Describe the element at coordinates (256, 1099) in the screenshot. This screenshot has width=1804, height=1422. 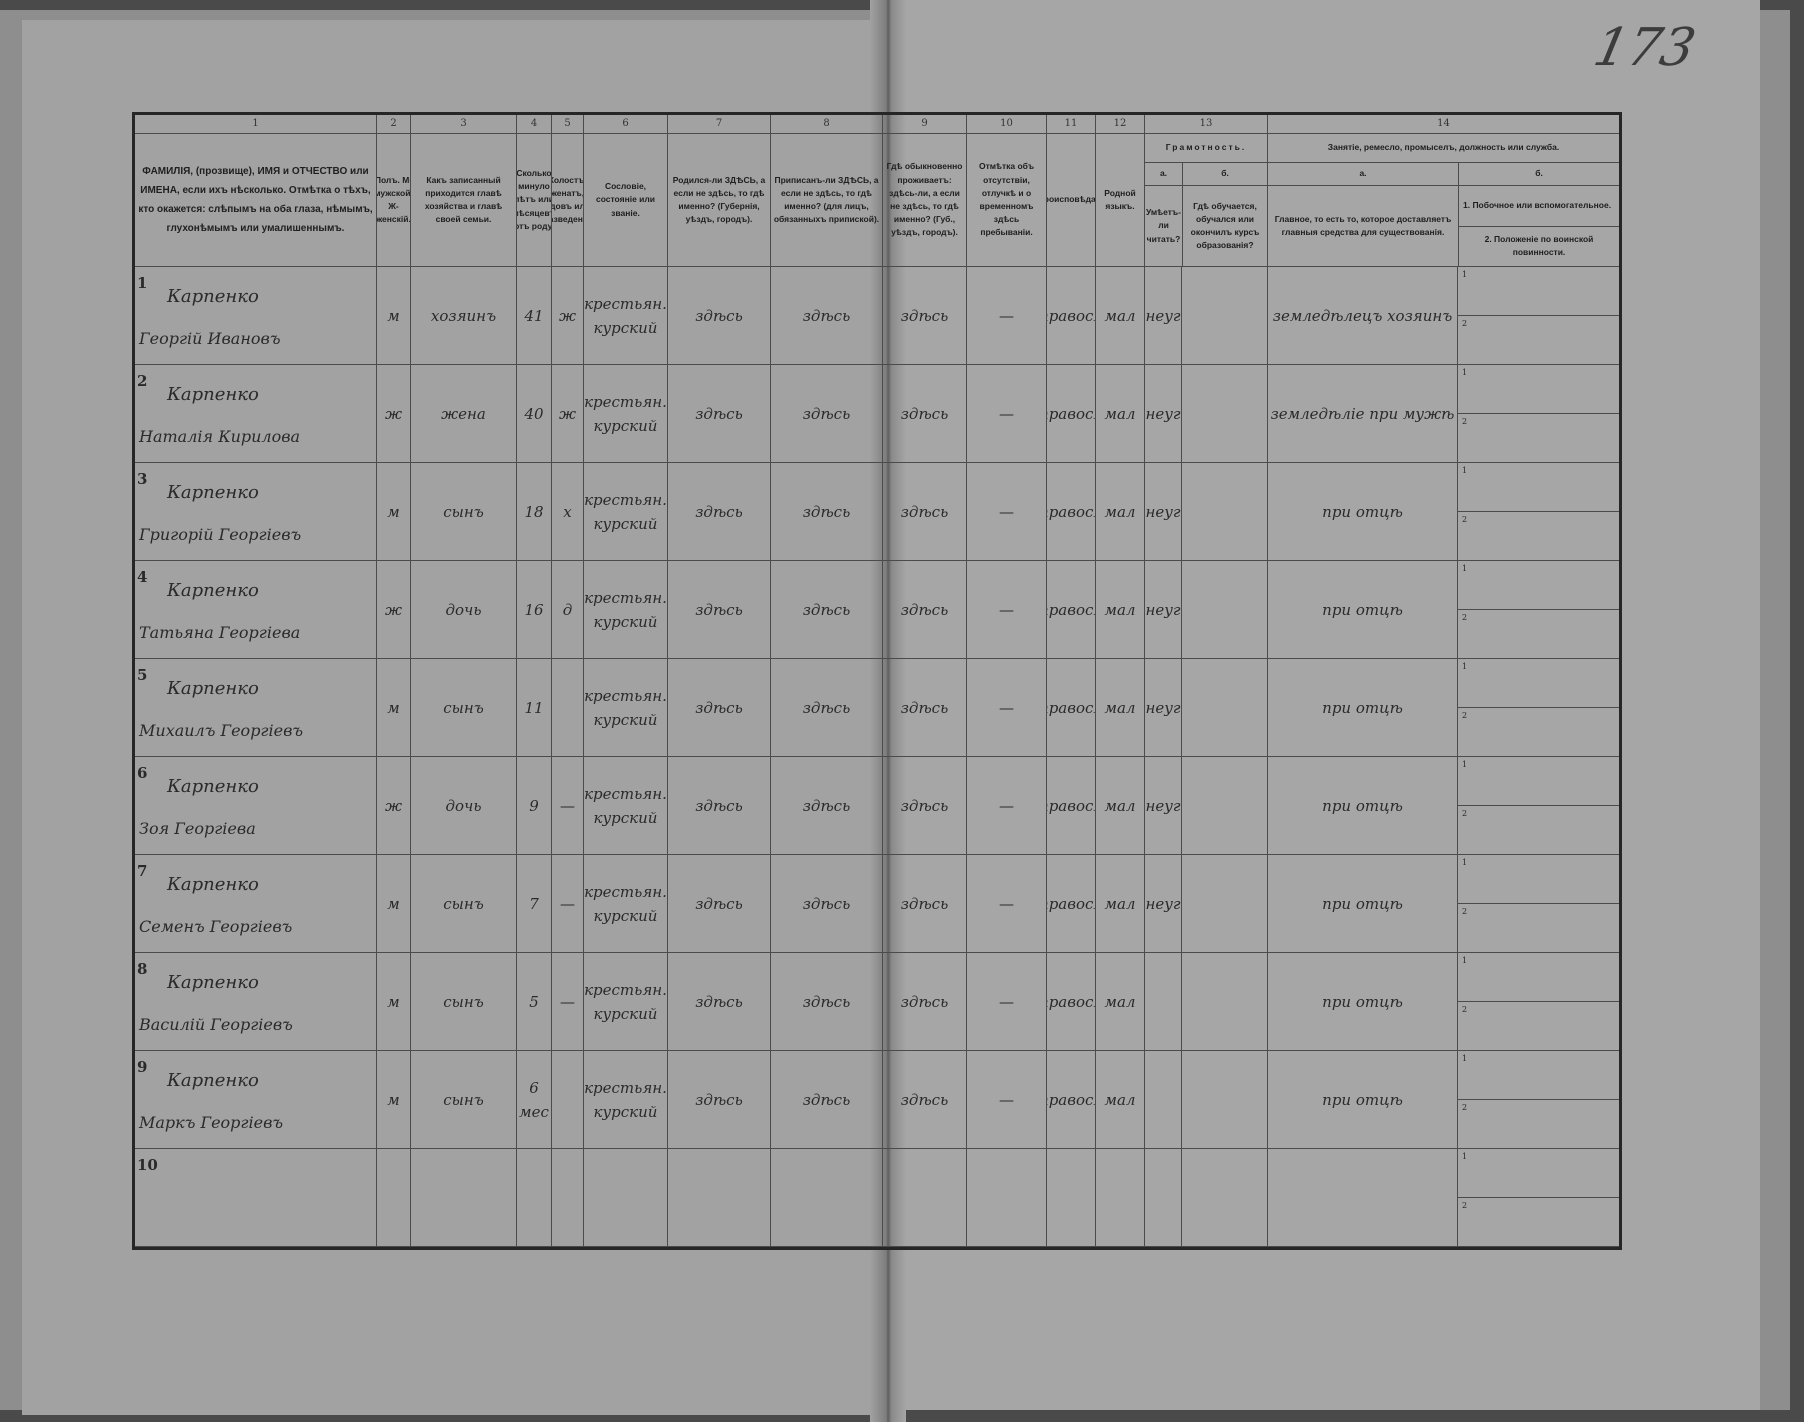
I see `name-cell: 9 Карпенко Маркъ Георгіевъ` at that location.